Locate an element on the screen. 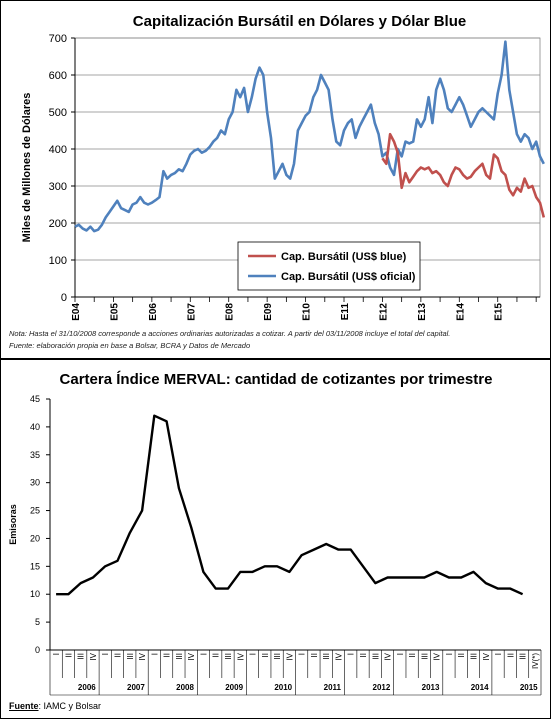  x-tick-label: E06 is located at coordinates (153, 312).